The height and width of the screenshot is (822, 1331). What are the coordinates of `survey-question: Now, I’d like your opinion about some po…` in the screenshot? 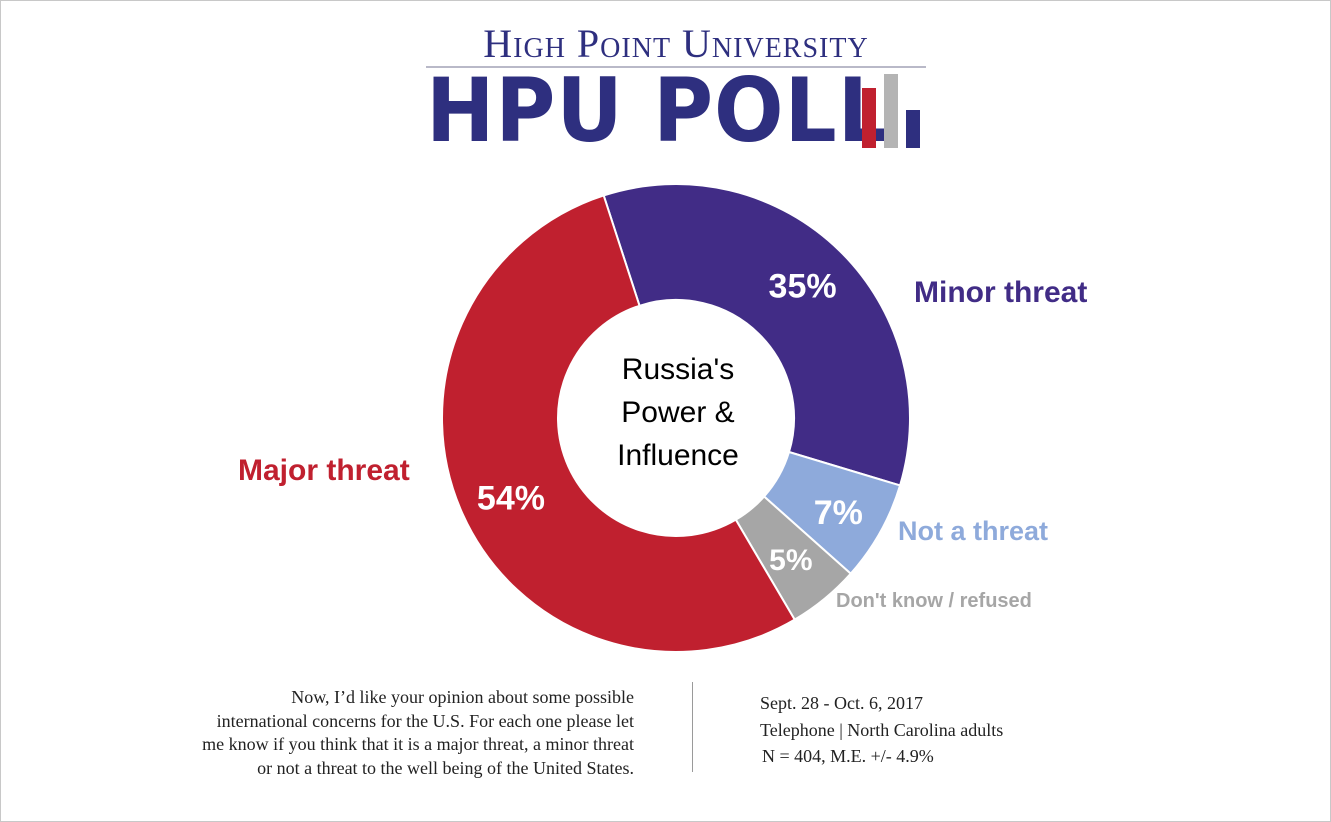 It's located at (377, 733).